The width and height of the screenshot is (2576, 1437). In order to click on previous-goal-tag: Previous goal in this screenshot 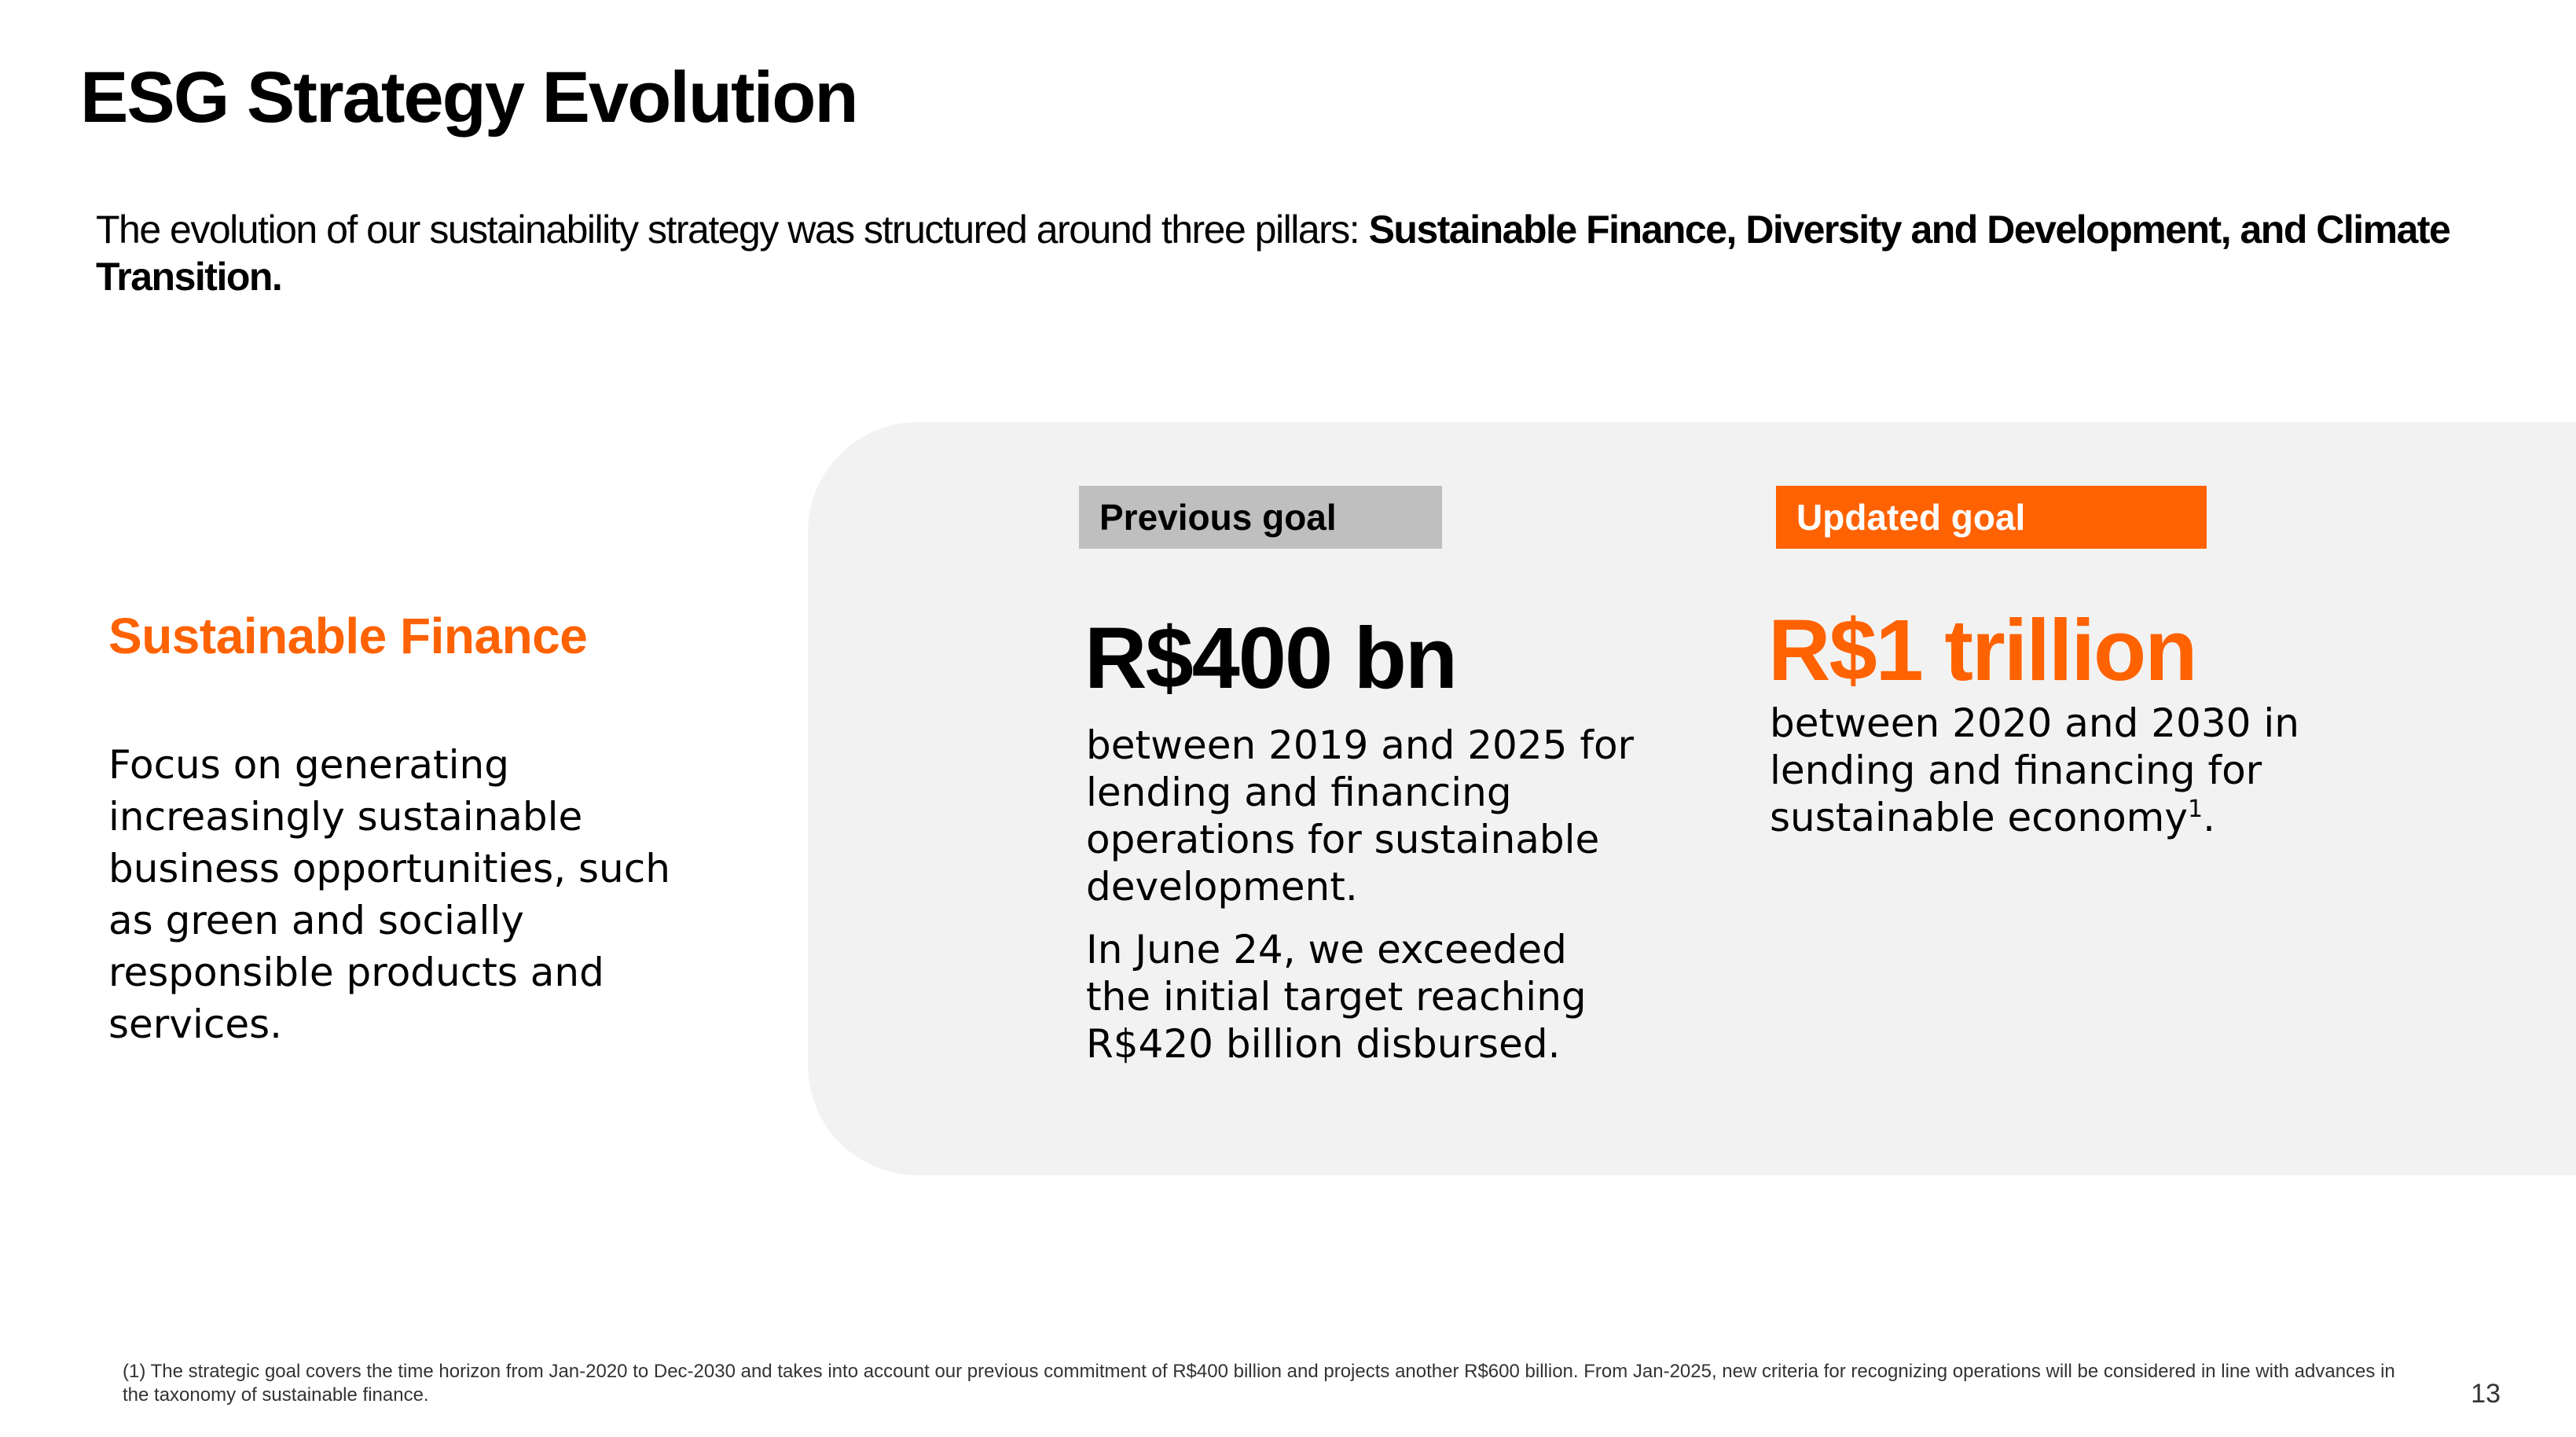, I will do `click(1260, 517)`.